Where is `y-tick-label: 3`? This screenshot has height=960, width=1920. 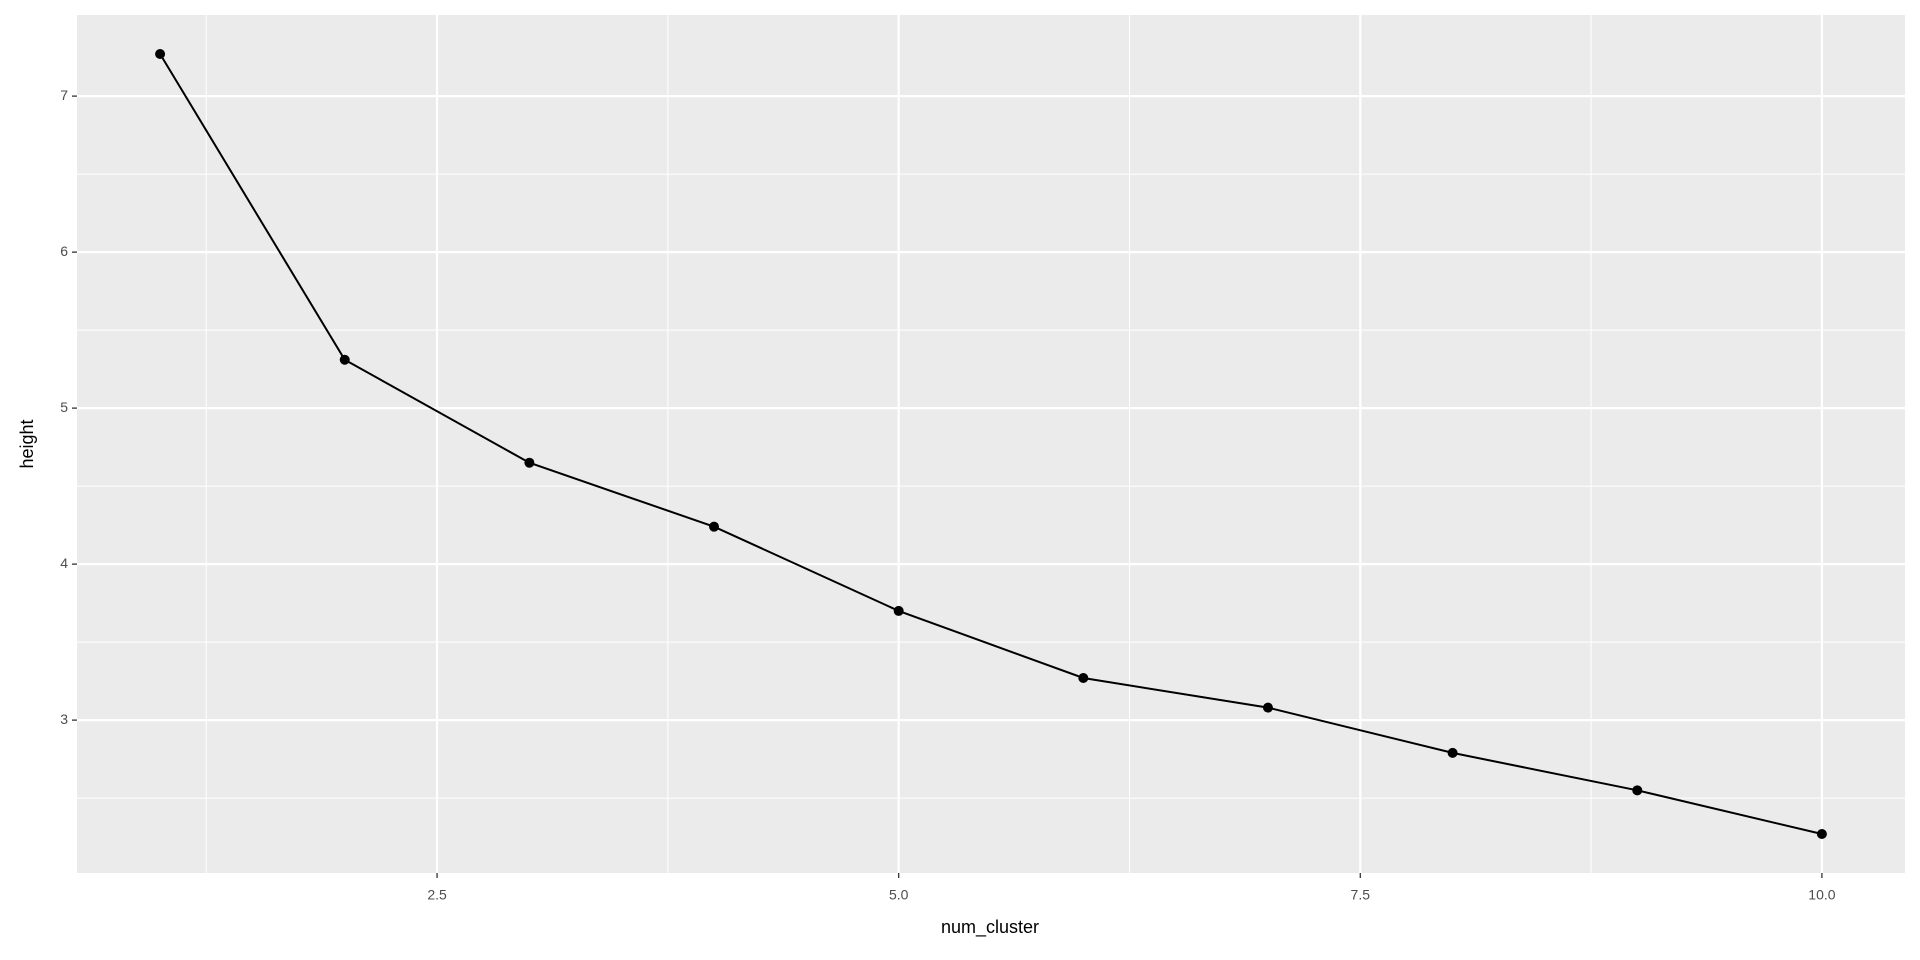
y-tick-label: 3 is located at coordinates (64, 719).